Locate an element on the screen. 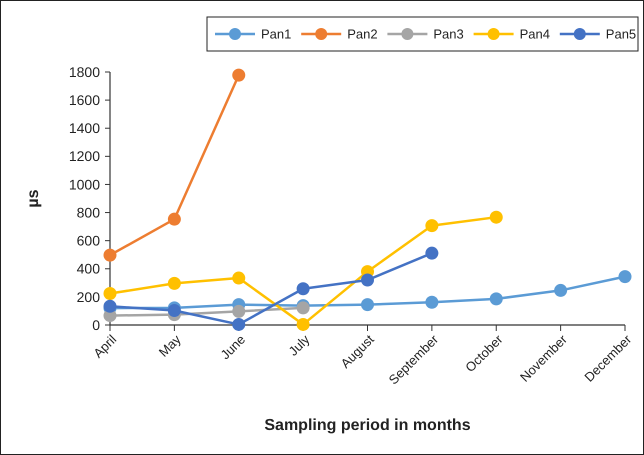  y-tick-label: 1800 is located at coordinates (84, 72).